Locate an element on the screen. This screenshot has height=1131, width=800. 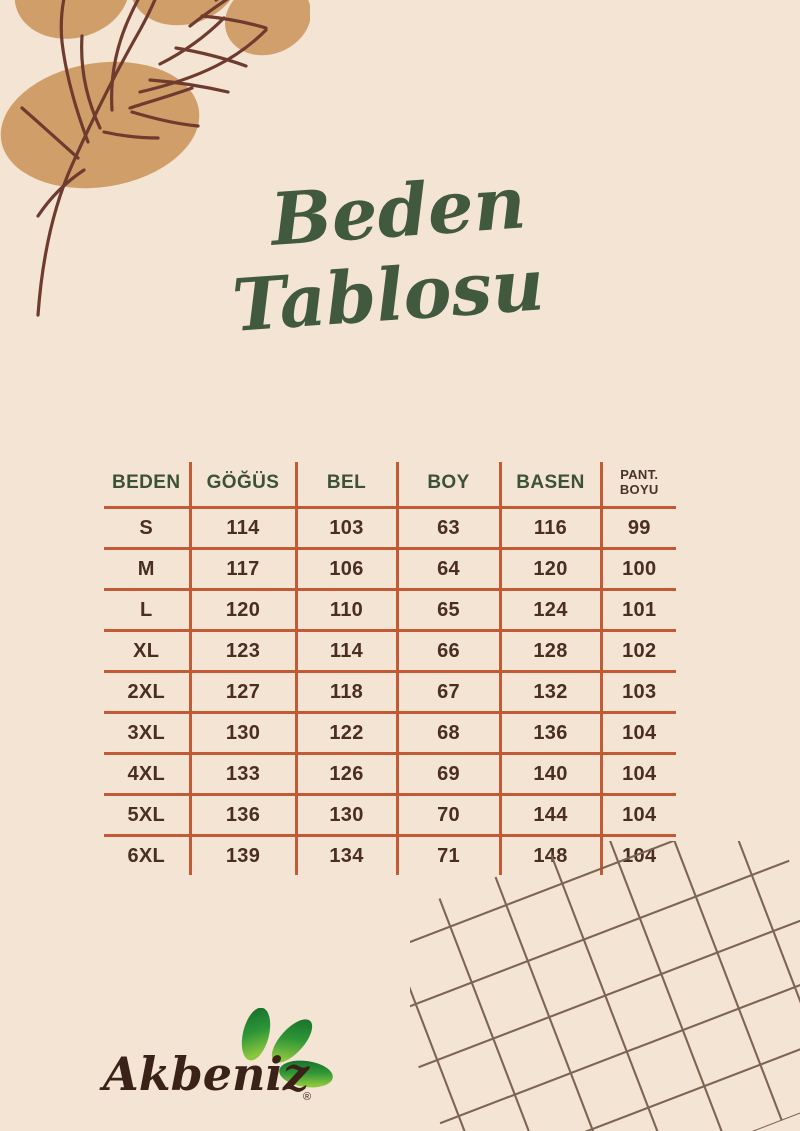
cell-boy: 71 is located at coordinates (449, 855).